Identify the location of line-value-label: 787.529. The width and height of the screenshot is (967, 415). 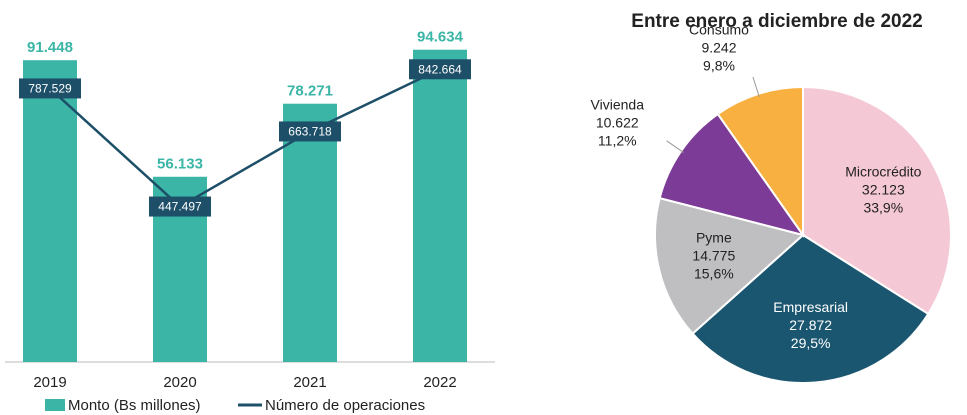
(50, 89).